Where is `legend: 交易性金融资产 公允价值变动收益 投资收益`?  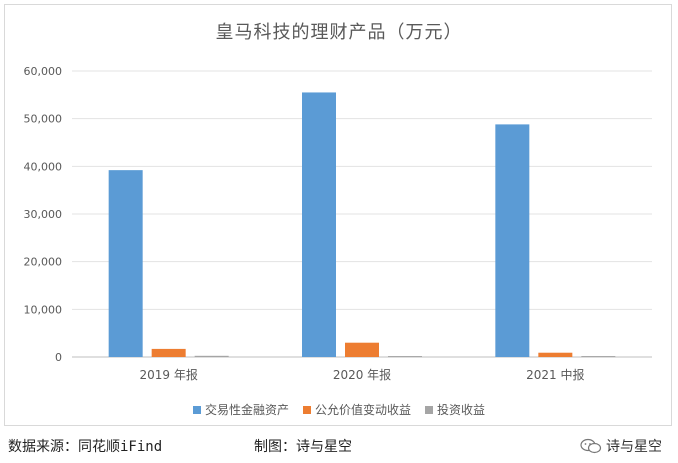 legend: 交易性金融资产 公允价值变动收益 投资收益 is located at coordinates (339, 409).